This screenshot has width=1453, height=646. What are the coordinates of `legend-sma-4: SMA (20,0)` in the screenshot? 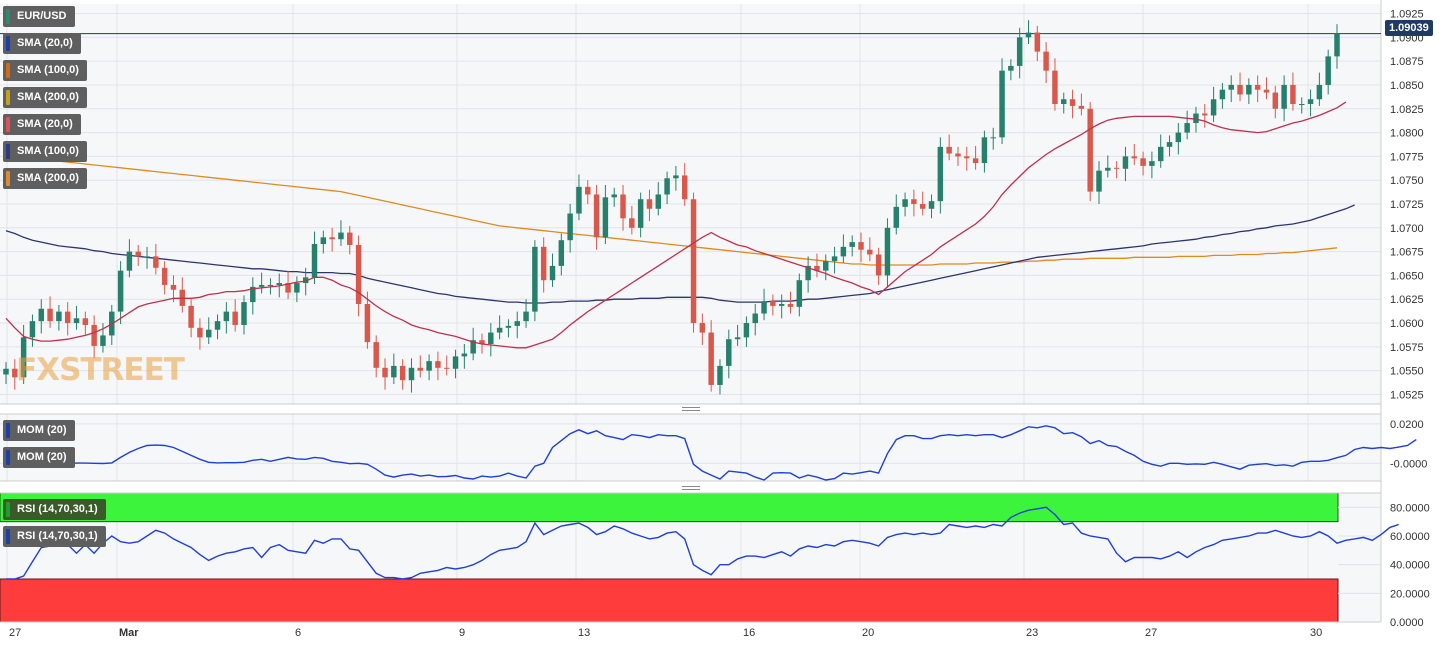 It's located at (42, 124).